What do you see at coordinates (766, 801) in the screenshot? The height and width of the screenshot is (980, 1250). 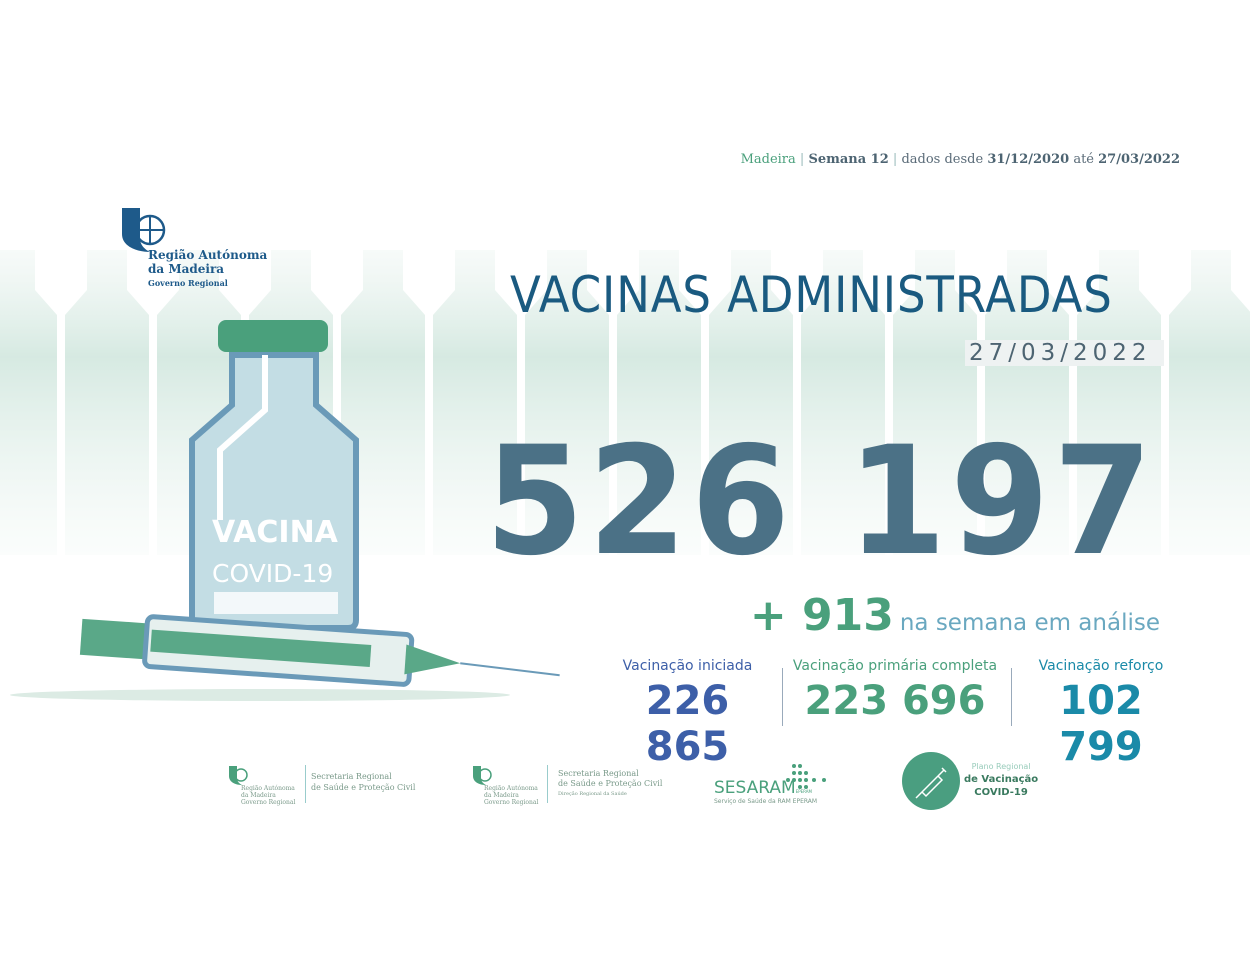 I see `sesaram-sub: Serviço de Saúde da RAM EPERAM` at bounding box center [766, 801].